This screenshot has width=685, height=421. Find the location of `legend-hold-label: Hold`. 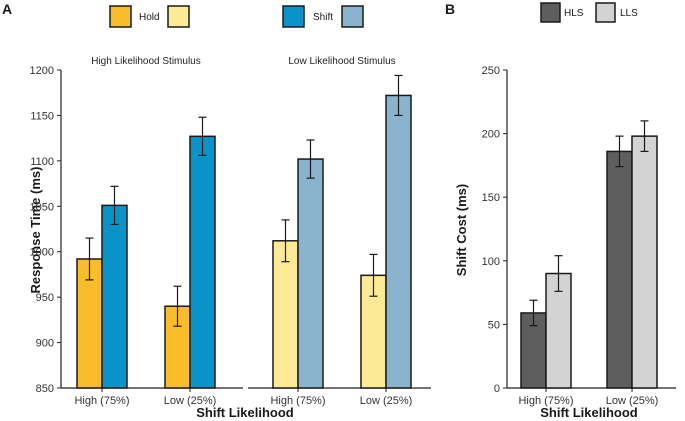

legend-hold-label: Hold is located at coordinates (149, 17).